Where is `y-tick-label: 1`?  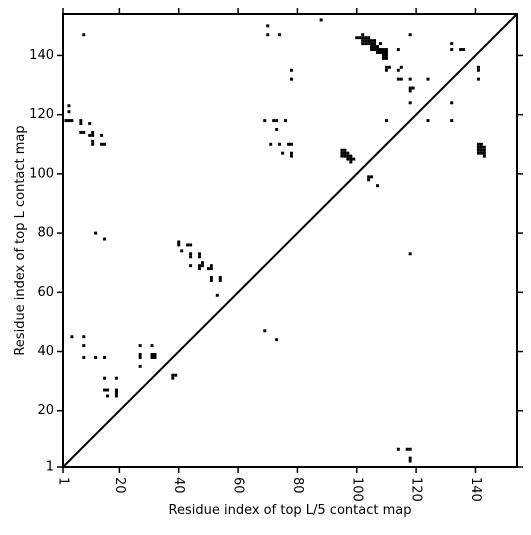 y-tick-label: 1 is located at coordinates (50, 467).